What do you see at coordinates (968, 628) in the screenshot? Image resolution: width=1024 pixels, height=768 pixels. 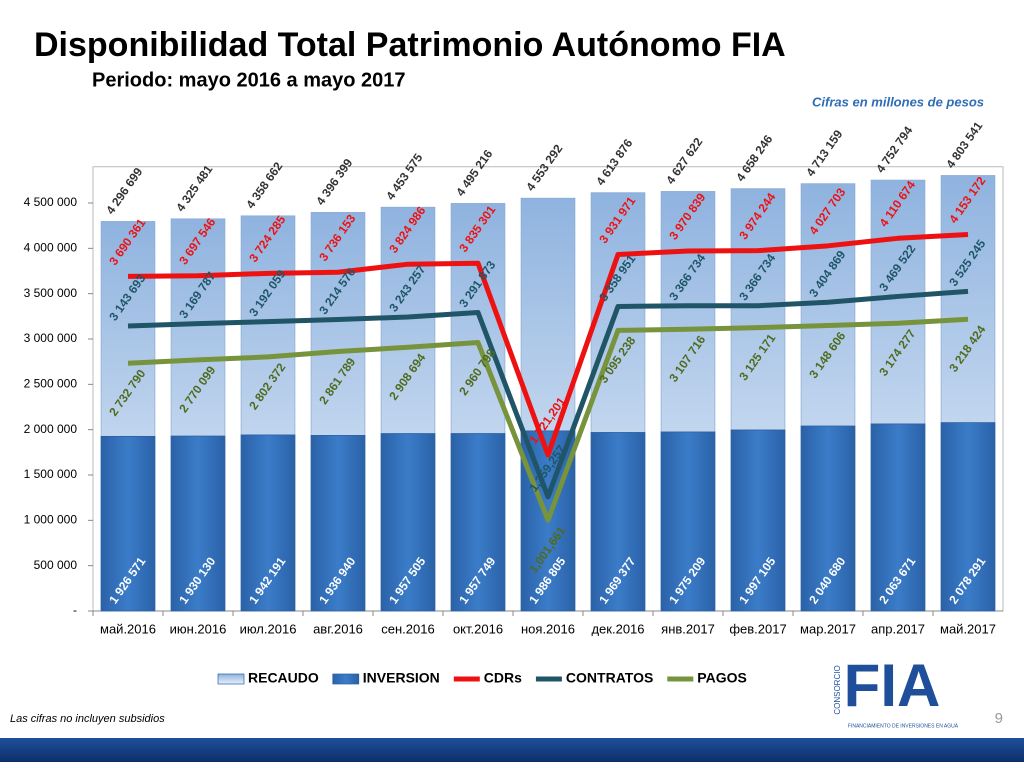 I see `x-tick-label: май.2017` at bounding box center [968, 628].